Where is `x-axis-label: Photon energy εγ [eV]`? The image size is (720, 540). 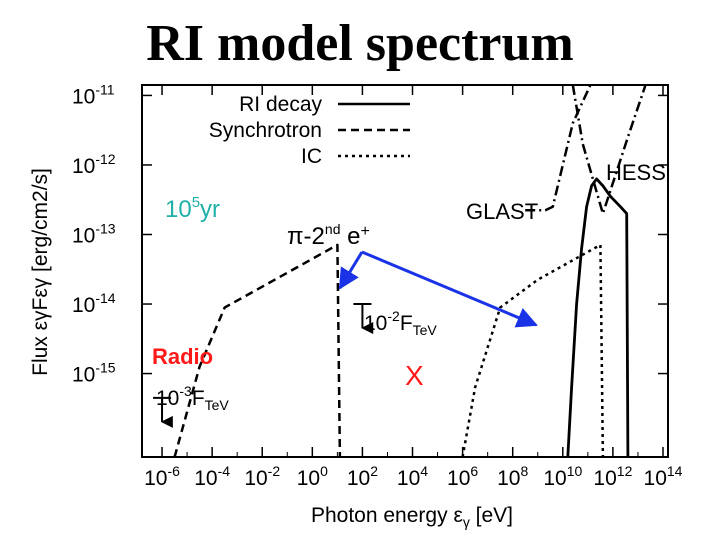
x-axis-label: Photon energy εγ [eV] is located at coordinates (412, 517).